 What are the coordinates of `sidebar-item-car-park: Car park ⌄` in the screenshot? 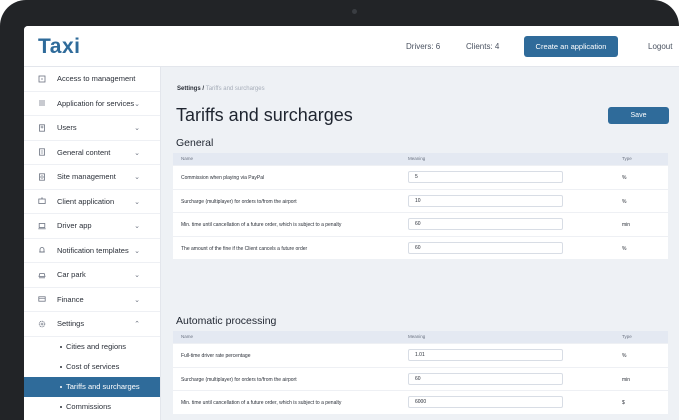 It's located at (92, 275).